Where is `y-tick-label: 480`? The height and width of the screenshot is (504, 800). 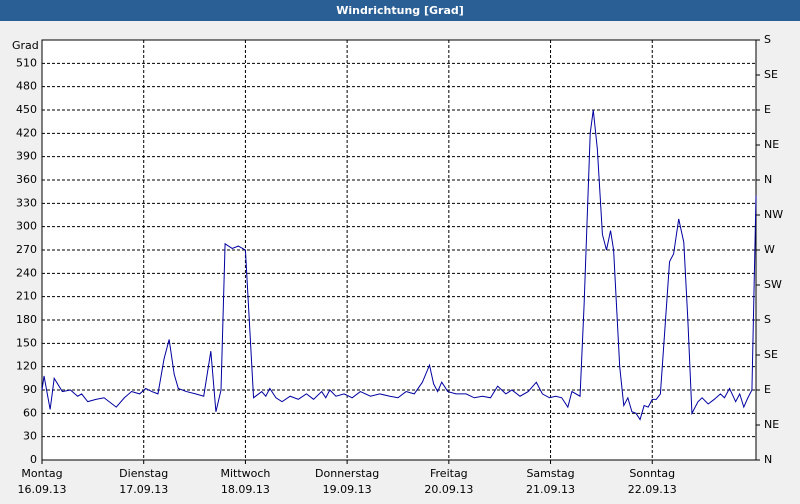 y-tick-label: 480 is located at coordinates (26, 86).